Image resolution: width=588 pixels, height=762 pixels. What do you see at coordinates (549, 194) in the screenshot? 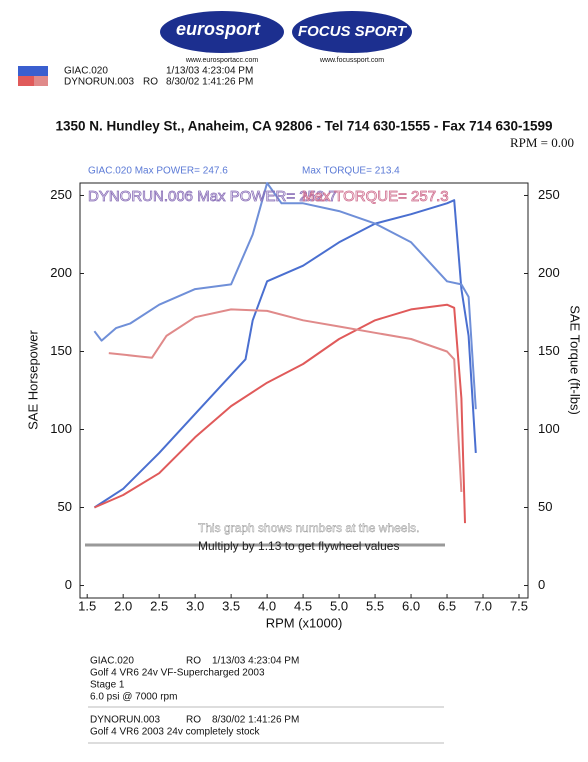
I see `y2-tick-label: 250` at bounding box center [549, 194].